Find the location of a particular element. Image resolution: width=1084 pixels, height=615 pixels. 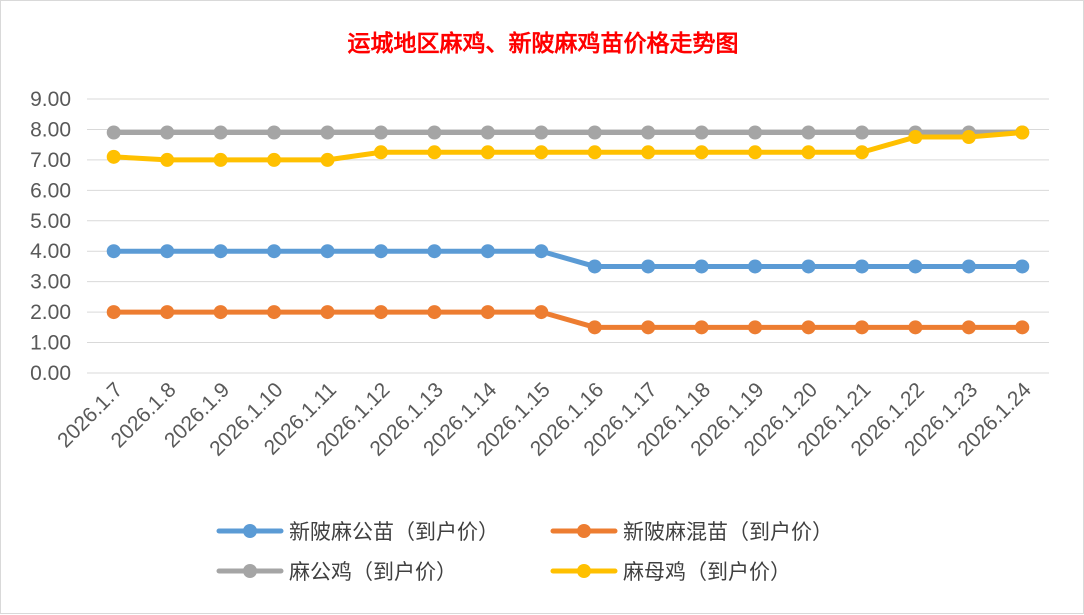

y-tick-label: 4.00 is located at coordinates (50, 251).